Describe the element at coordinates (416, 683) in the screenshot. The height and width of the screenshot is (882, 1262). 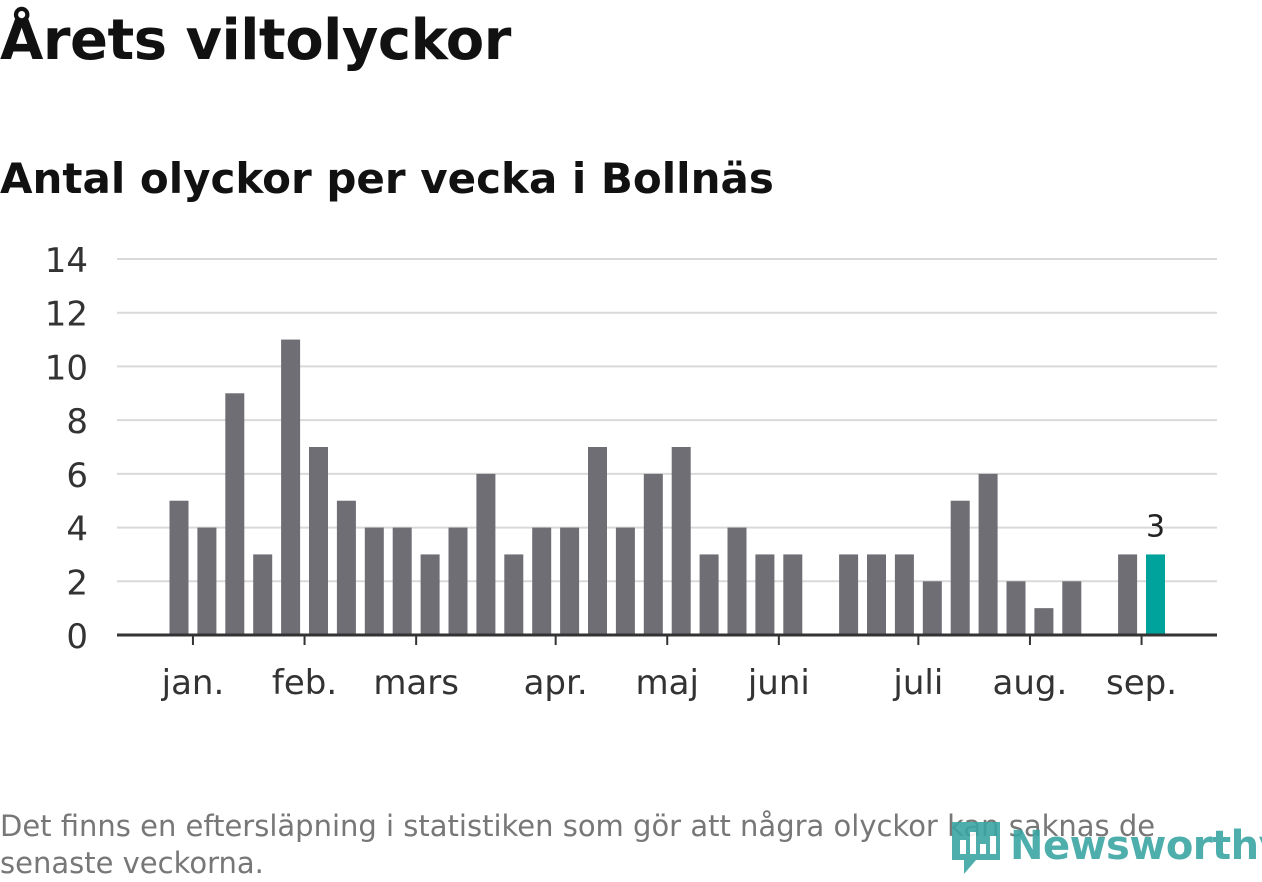
I see `x-tick-label: mars` at that location.